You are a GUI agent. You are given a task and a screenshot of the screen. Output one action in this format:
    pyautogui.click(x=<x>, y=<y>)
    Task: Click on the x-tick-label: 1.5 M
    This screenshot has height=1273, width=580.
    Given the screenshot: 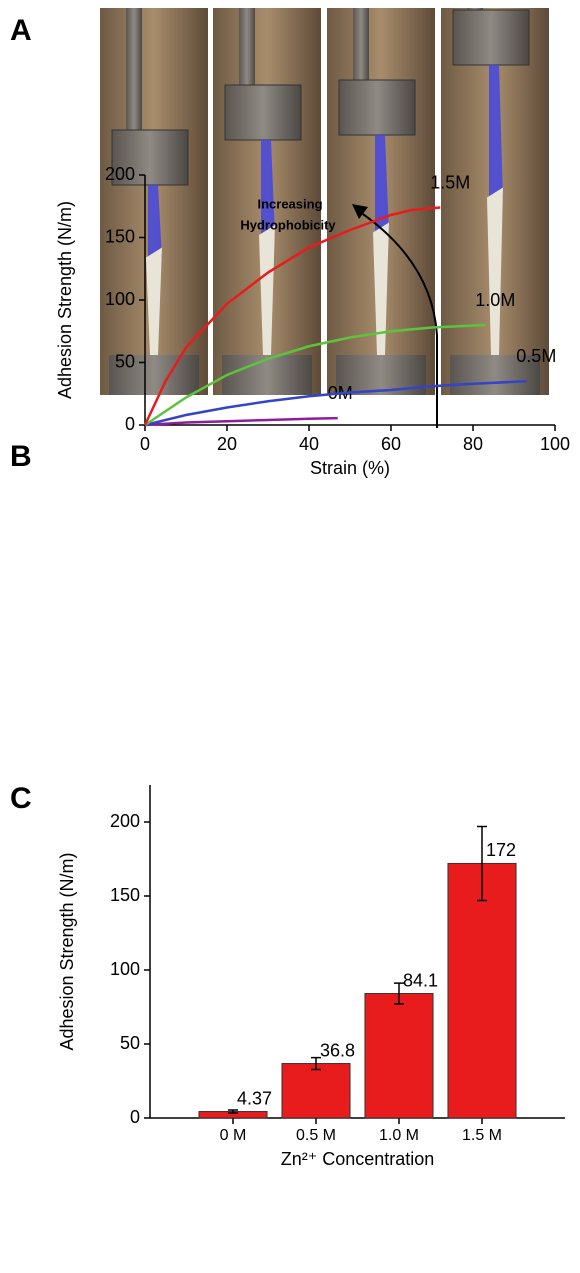 What is the action you would take?
    pyautogui.click(x=482, y=1135)
    